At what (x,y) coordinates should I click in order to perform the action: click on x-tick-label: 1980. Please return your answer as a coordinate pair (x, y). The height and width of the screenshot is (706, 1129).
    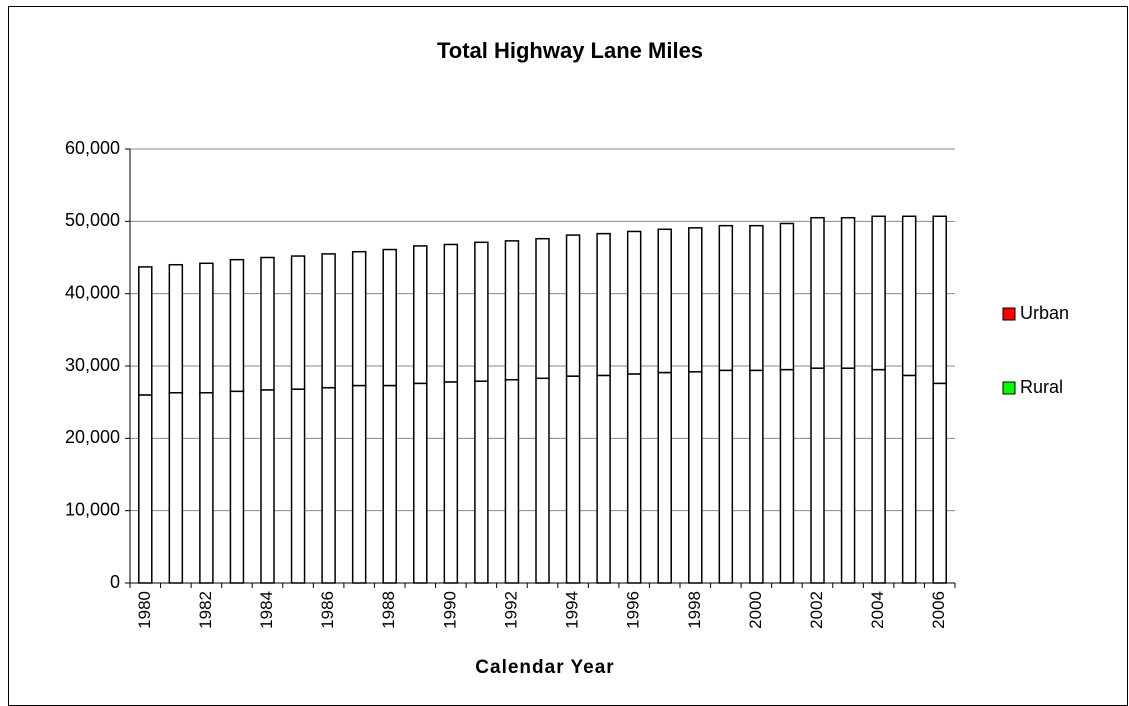
    Looking at the image, I should click on (144, 610).